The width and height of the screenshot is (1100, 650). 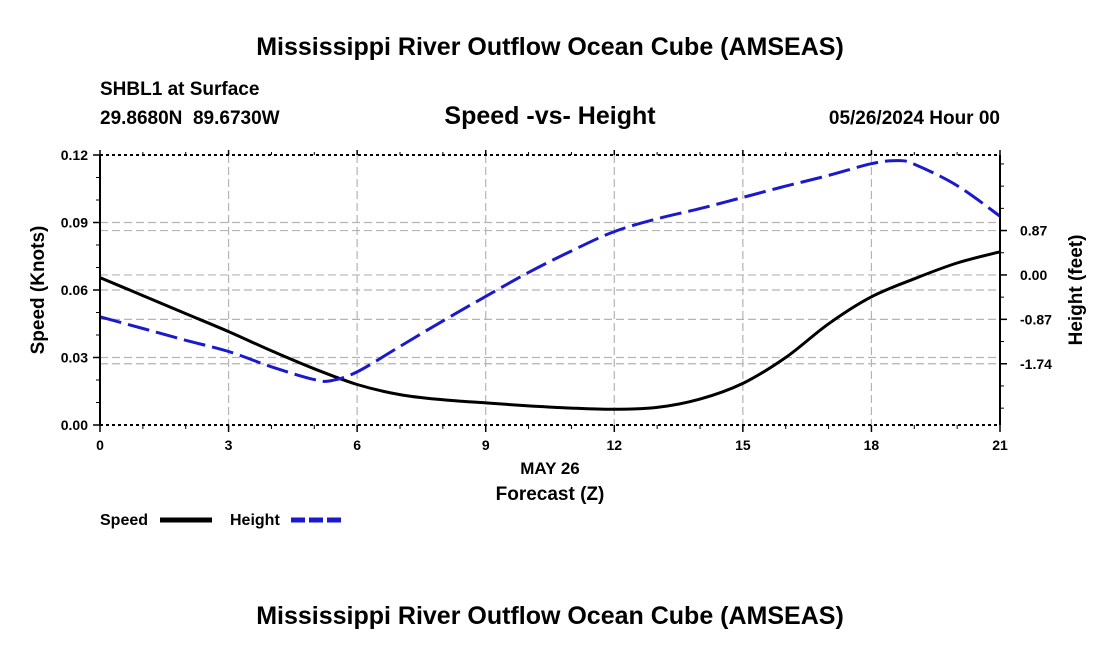 What do you see at coordinates (74, 358) in the screenshot?
I see `y-tick-label: 0.03` at bounding box center [74, 358].